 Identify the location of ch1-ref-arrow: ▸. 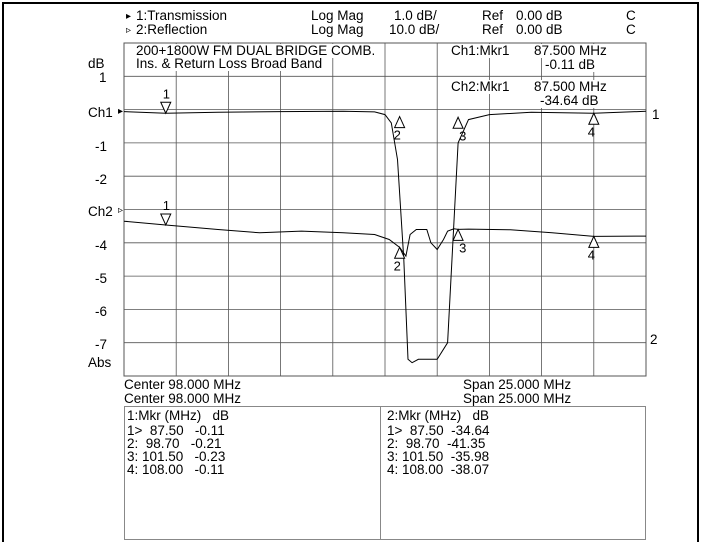
(121, 111).